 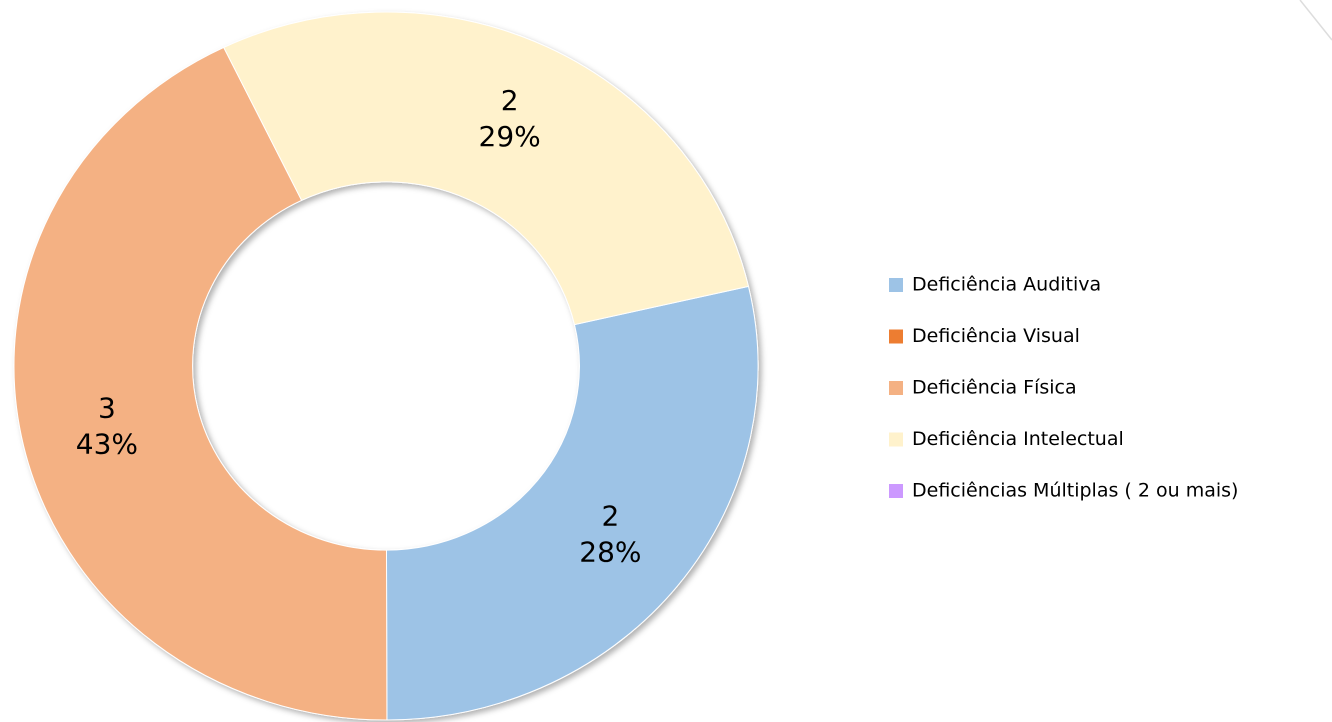 What do you see at coordinates (1075, 491) in the screenshot?
I see `legend-label: Deficiências Múltiplas ( 2 ou mais)` at bounding box center [1075, 491].